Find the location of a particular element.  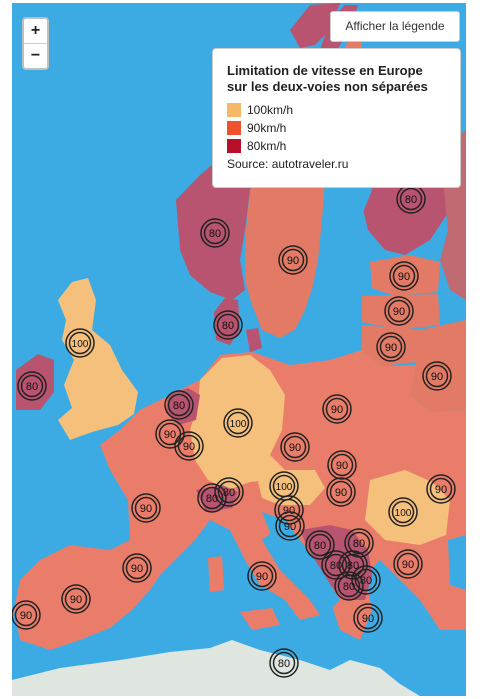

speed-marker-romania: 100 is located at coordinates (284, 486).